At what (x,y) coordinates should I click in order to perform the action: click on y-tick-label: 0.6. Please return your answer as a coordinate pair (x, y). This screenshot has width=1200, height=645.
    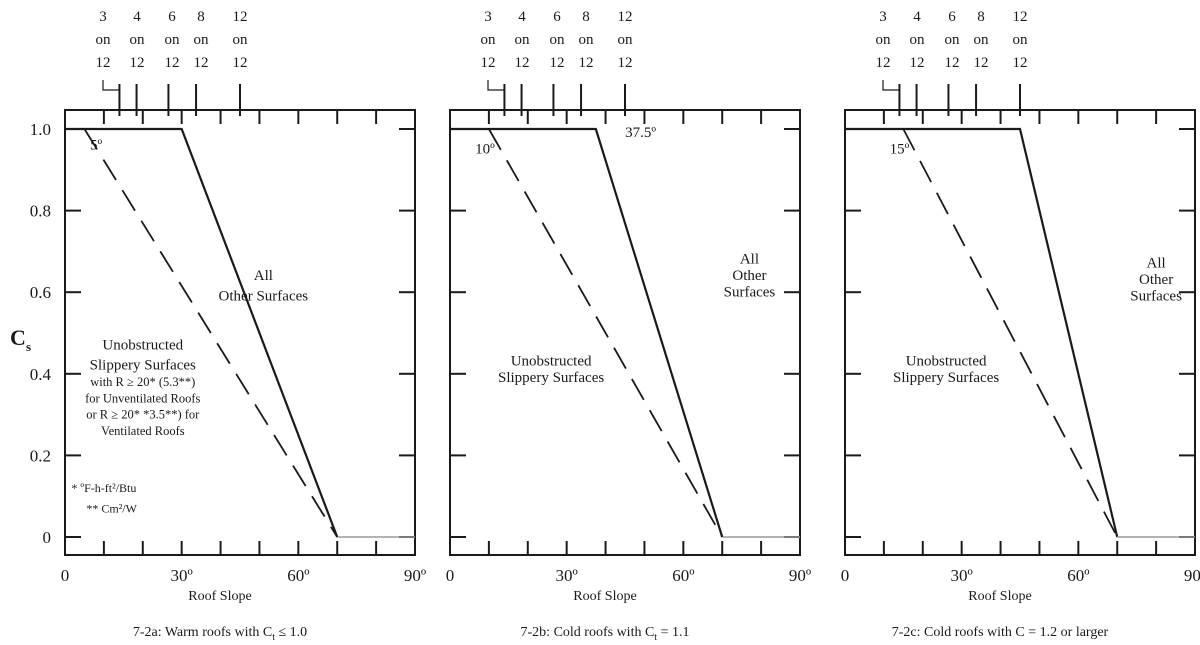
    Looking at the image, I should click on (40, 292).